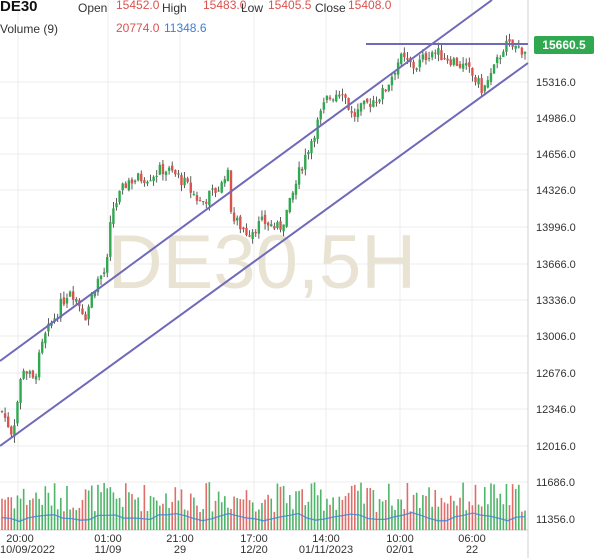 The image size is (600, 558). I want to click on x-tick-label: 29, so click(180, 550).